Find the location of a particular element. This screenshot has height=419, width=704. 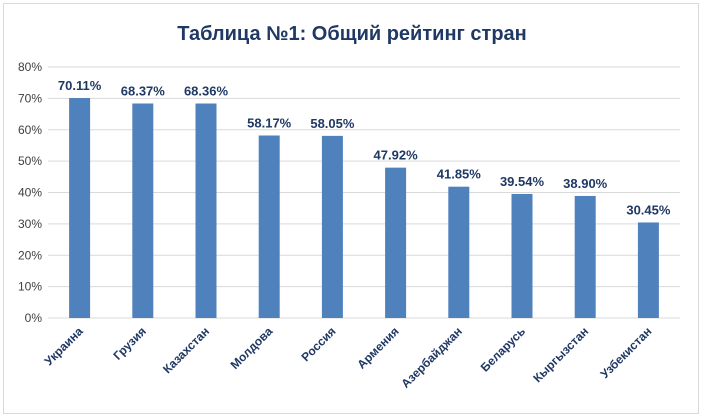

x-tick-label: Молдова is located at coordinates (252, 348).